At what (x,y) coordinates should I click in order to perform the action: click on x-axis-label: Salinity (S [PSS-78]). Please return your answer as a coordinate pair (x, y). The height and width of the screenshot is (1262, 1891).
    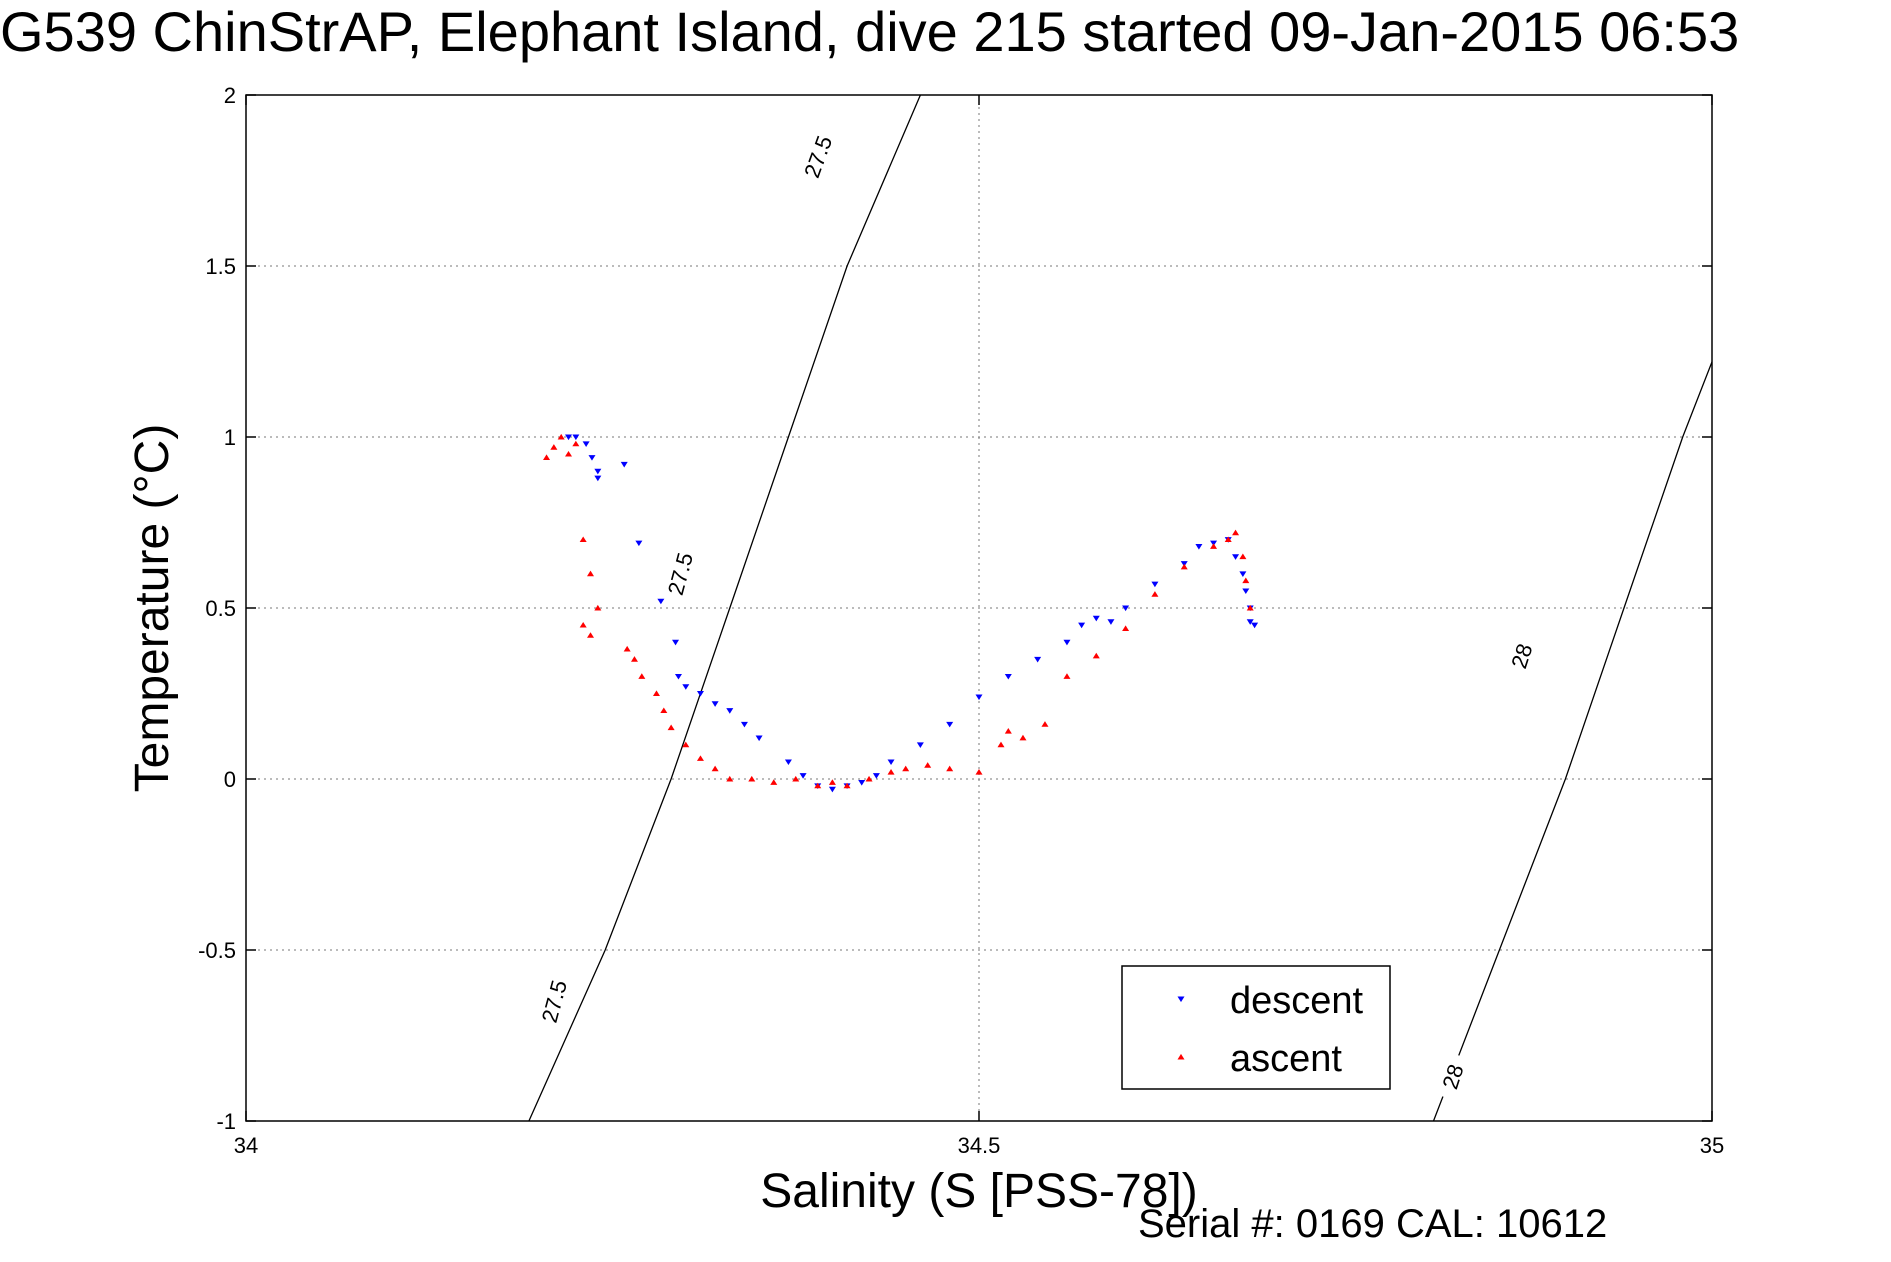
    Looking at the image, I should click on (978, 1191).